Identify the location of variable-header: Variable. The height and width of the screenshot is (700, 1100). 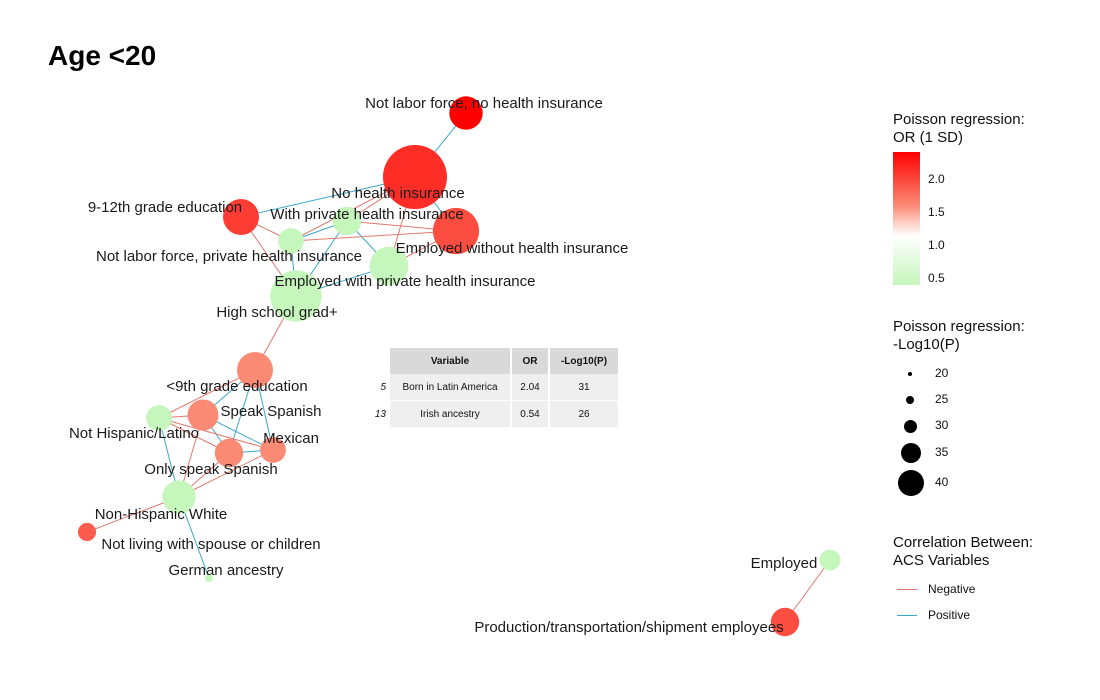
(451, 361).